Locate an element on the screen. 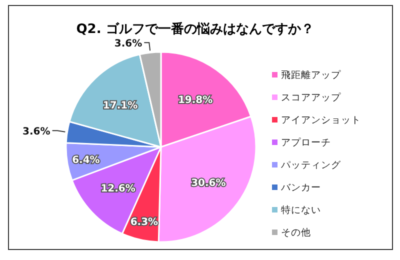  chart-title: Q2. ゴルフで一番の悩みはなんですか？ is located at coordinates (195, 29).